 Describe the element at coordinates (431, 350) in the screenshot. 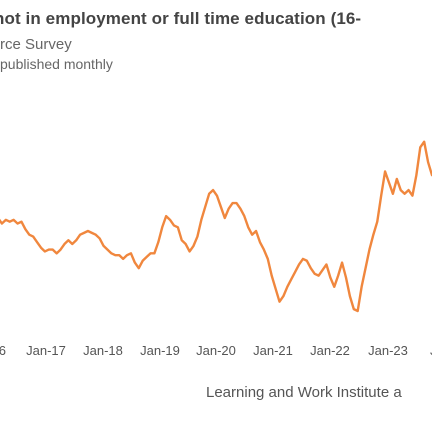

I see `x-tick-label: J` at that location.